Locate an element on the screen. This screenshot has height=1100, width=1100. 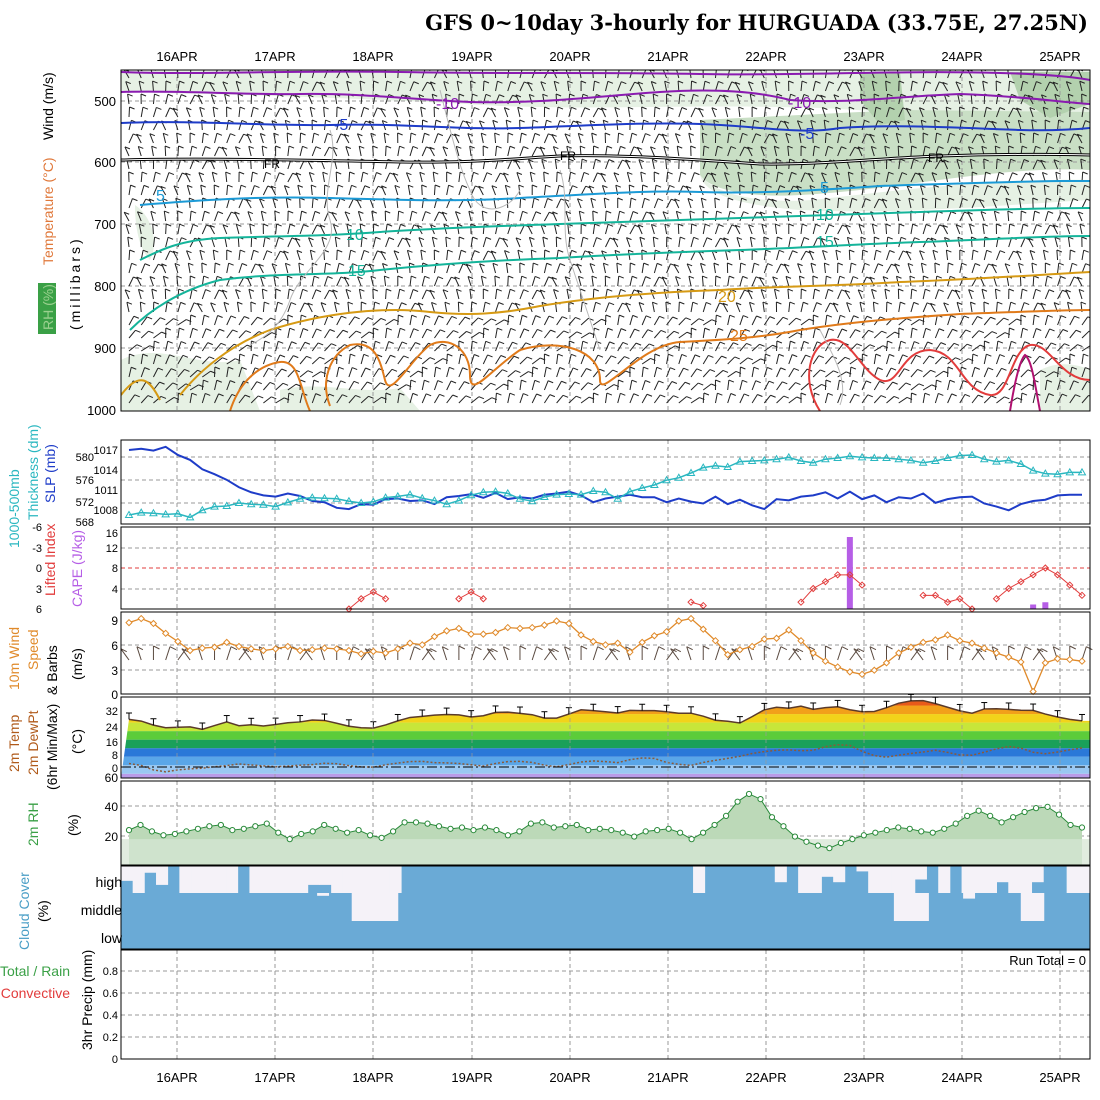
temp2m-panel-frame is located at coordinates (605, 737).